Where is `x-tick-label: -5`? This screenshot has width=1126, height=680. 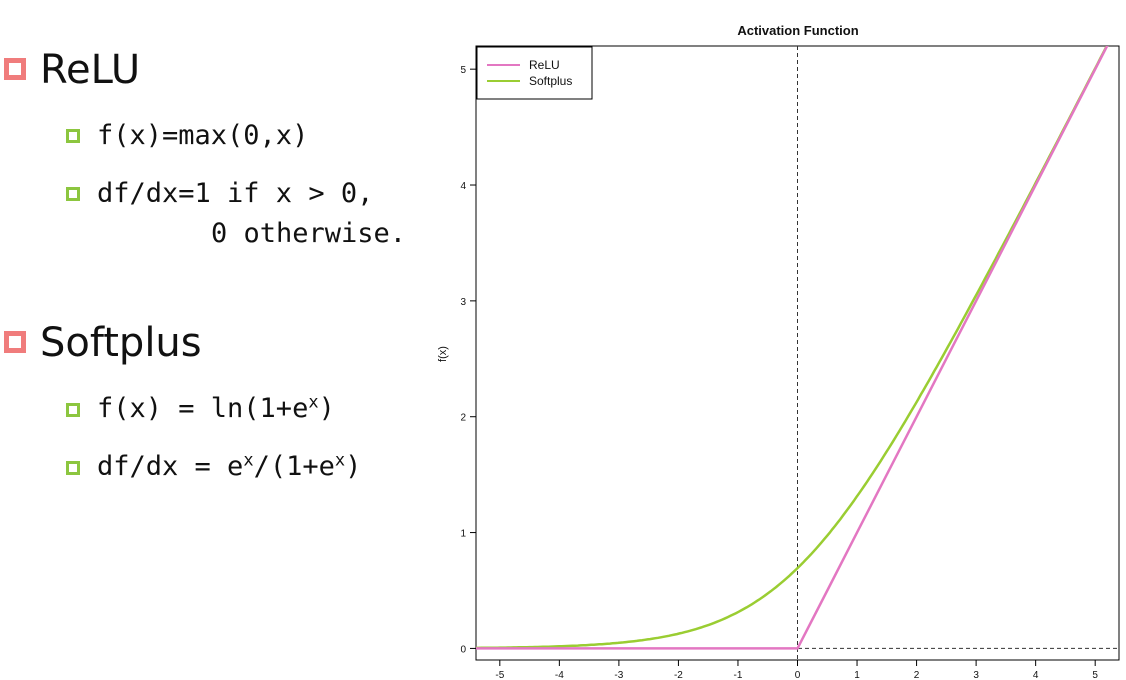
x-tick-label: -5 is located at coordinates (499, 675).